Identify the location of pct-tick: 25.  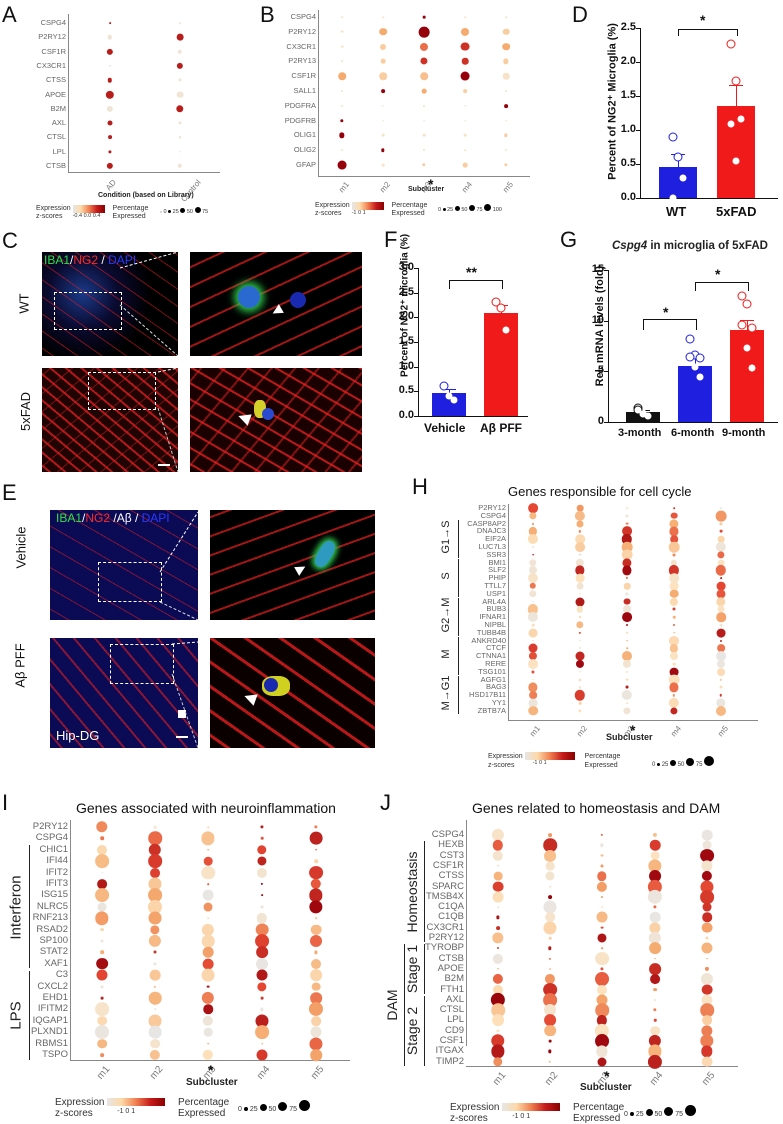
(175, 212).